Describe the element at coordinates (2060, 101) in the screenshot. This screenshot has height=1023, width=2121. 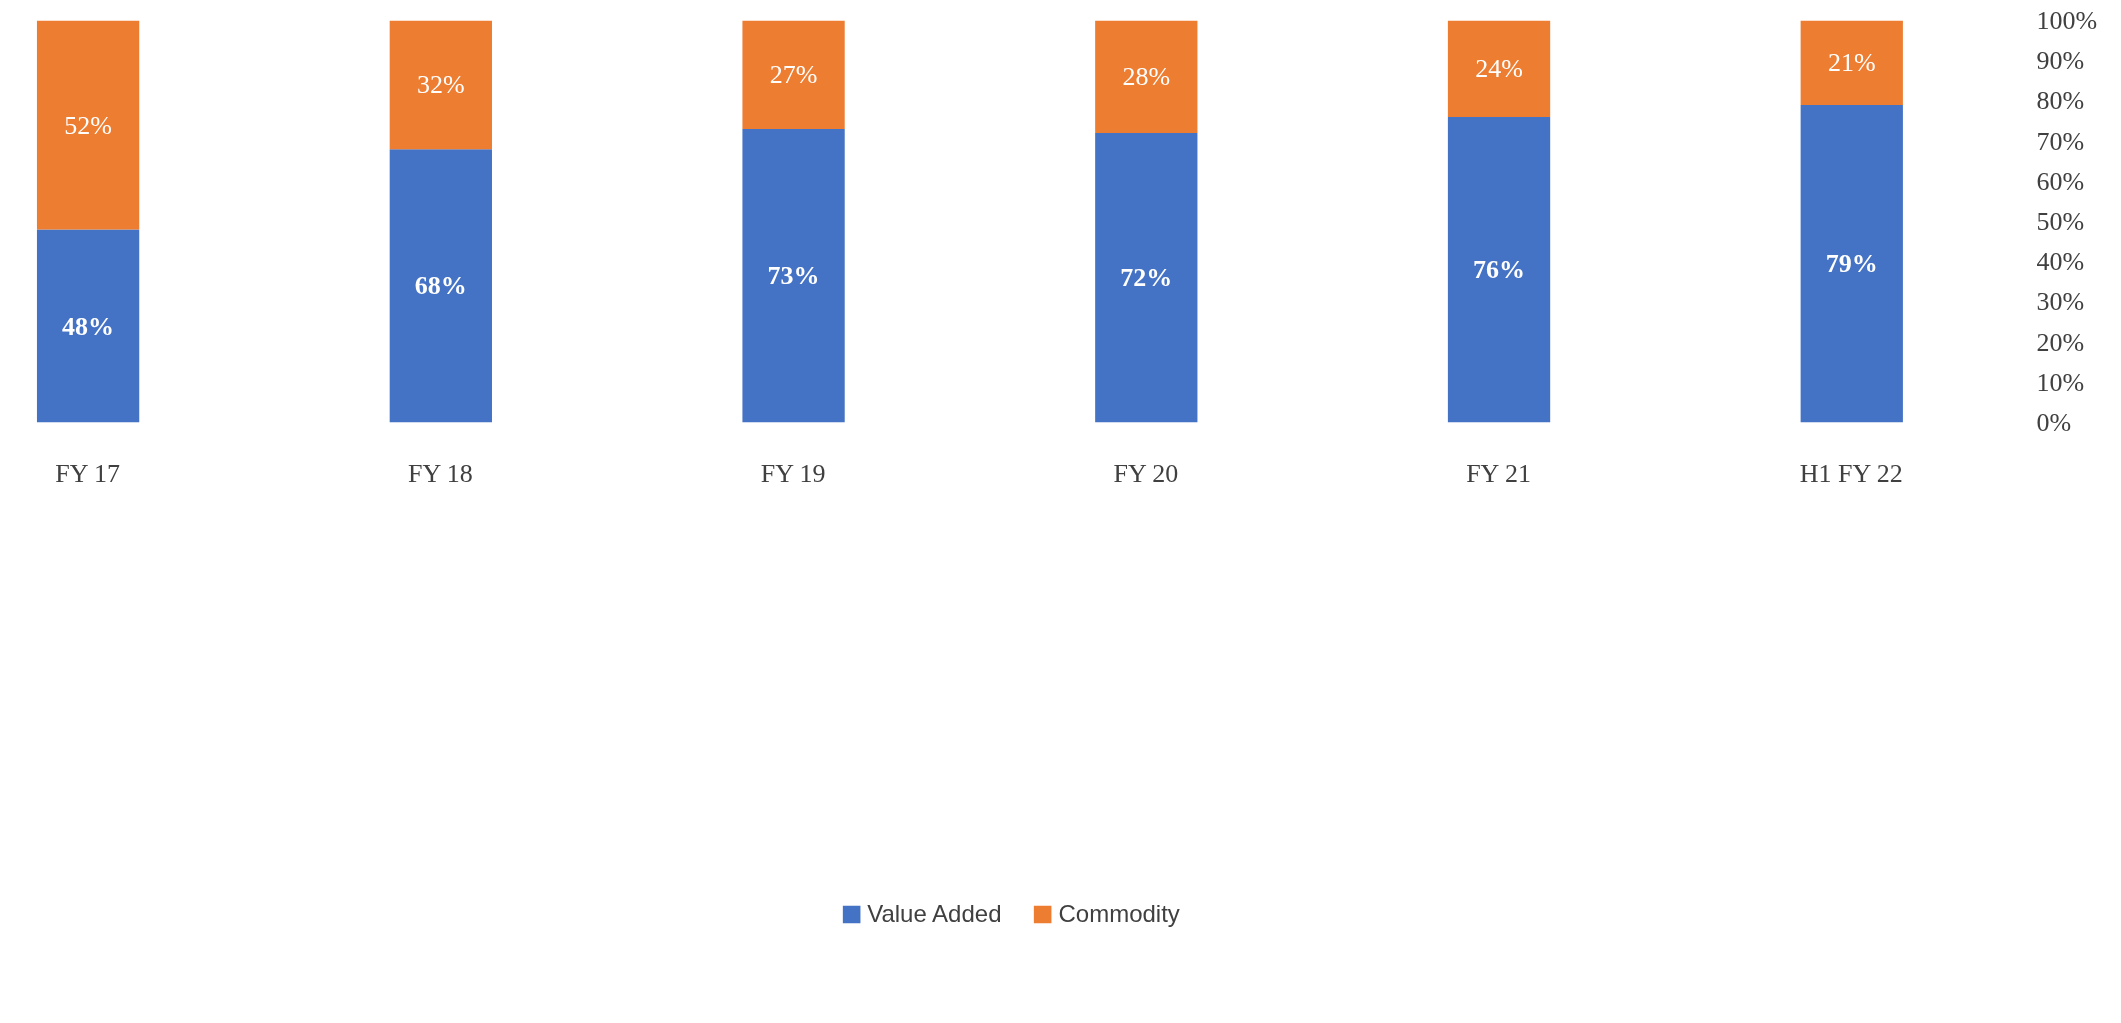
I see `y-tick-label: 80%` at that location.